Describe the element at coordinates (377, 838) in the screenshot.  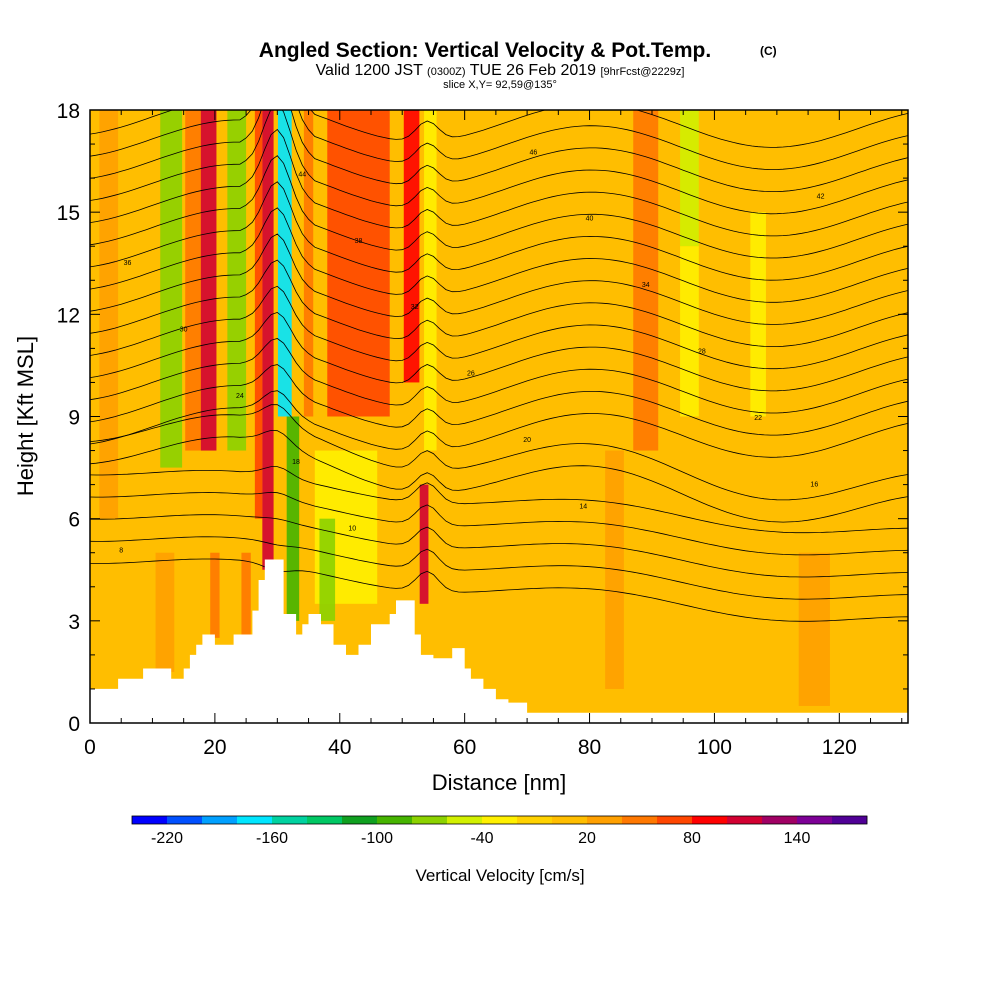
I see `colorbar-tick-label: -100` at that location.